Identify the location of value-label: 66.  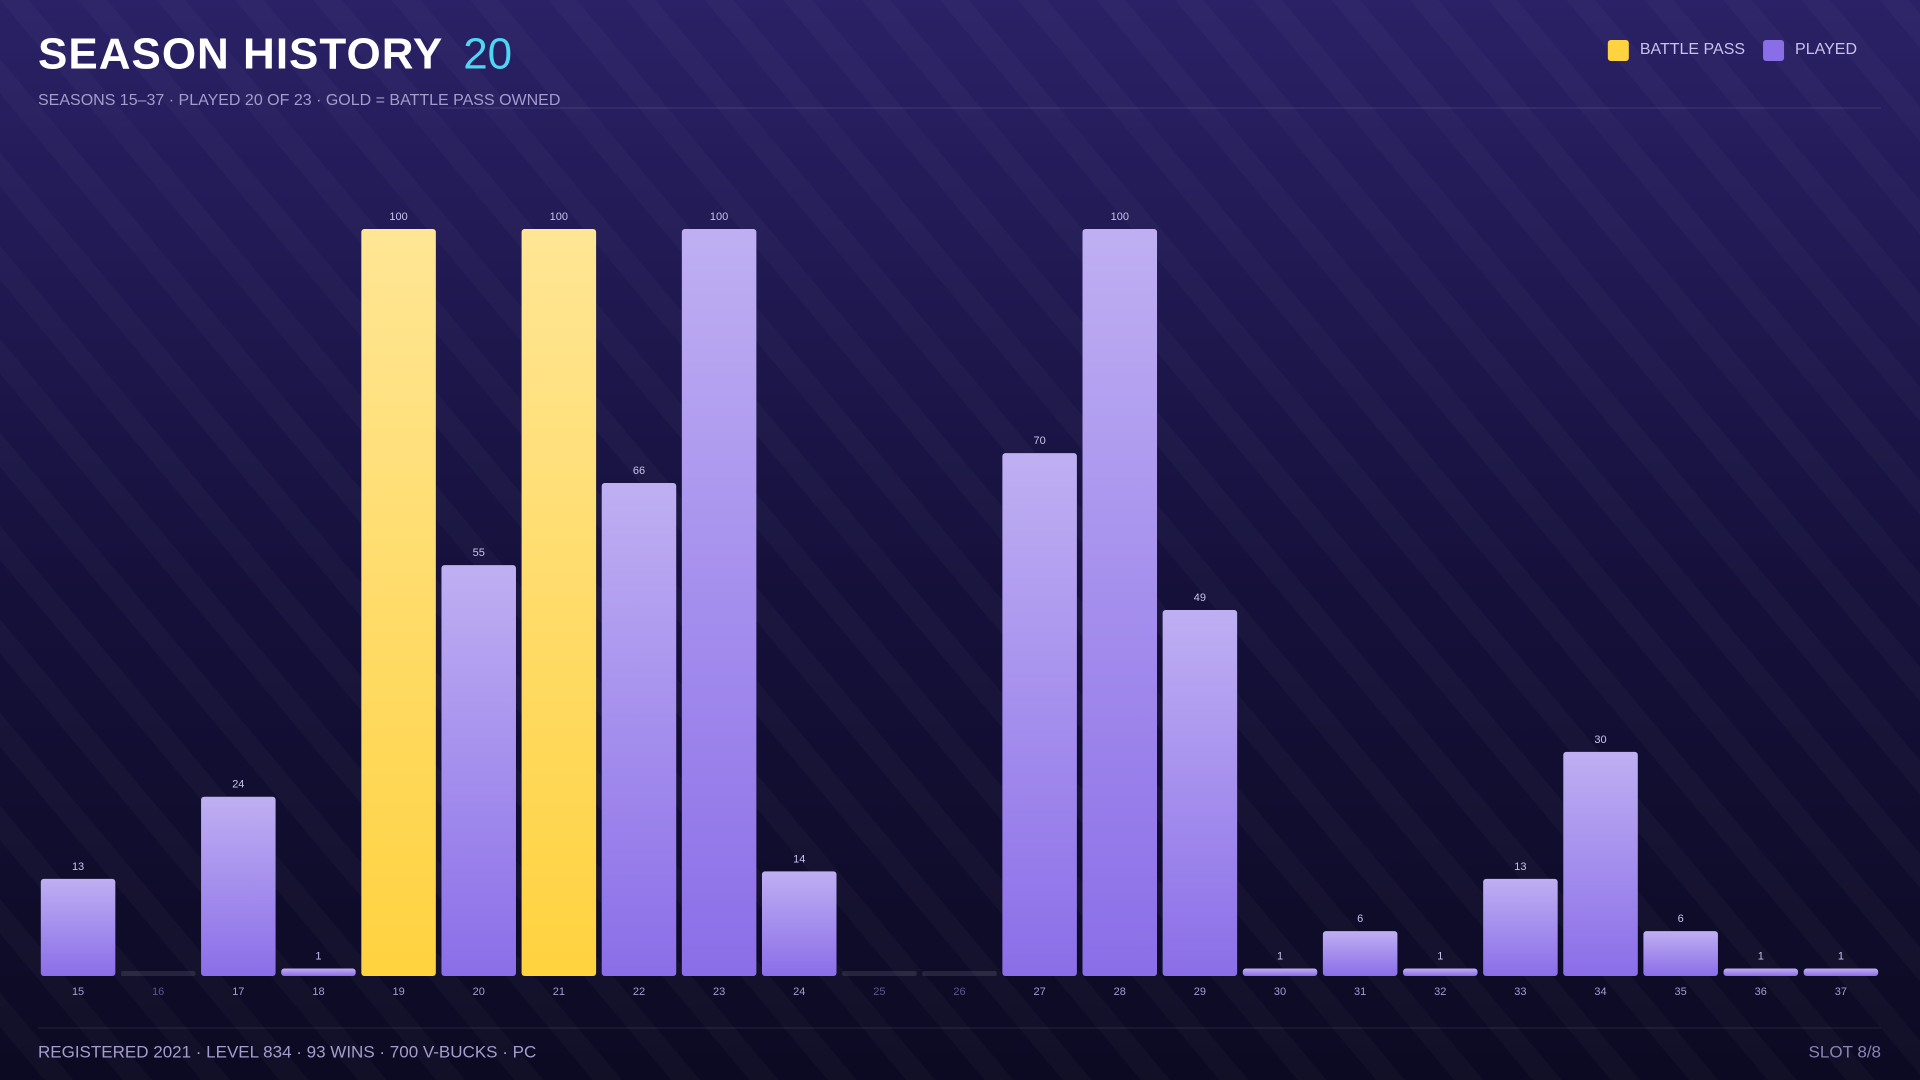
(639, 471).